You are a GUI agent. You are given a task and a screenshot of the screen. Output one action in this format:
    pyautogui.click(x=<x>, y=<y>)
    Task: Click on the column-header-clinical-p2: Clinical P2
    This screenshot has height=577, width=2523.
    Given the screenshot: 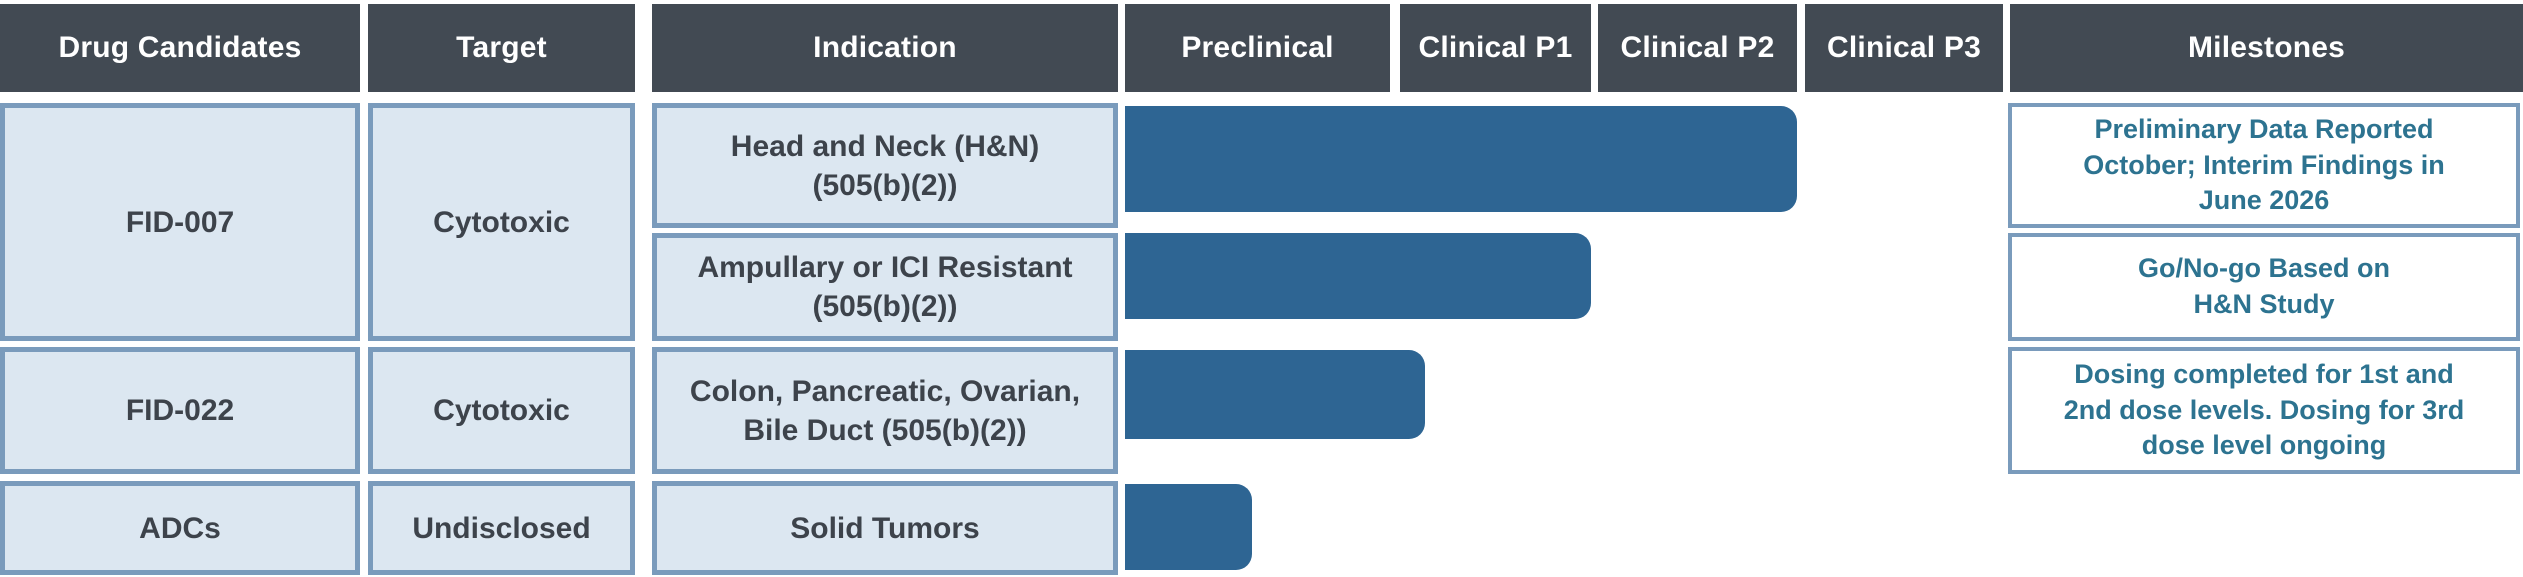 What is the action you would take?
    pyautogui.click(x=1697, y=48)
    